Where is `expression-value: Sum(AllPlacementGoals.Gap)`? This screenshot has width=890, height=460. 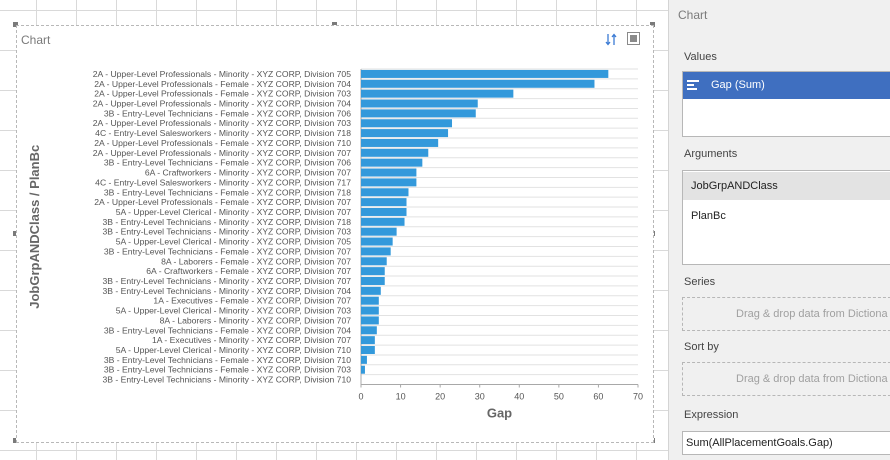 expression-value: Sum(AllPlacementGoals.Gap) is located at coordinates (759, 443).